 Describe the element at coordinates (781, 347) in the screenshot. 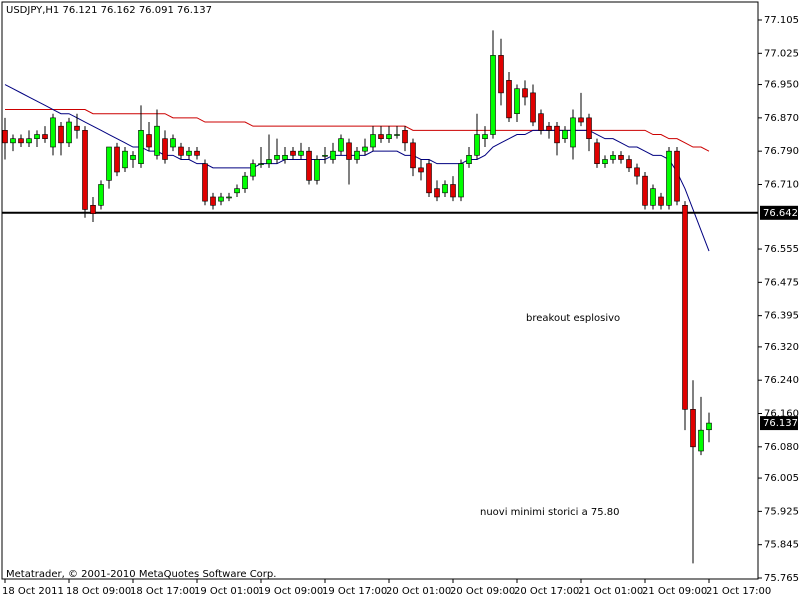

I see `y-tick-label: 76.320` at that location.